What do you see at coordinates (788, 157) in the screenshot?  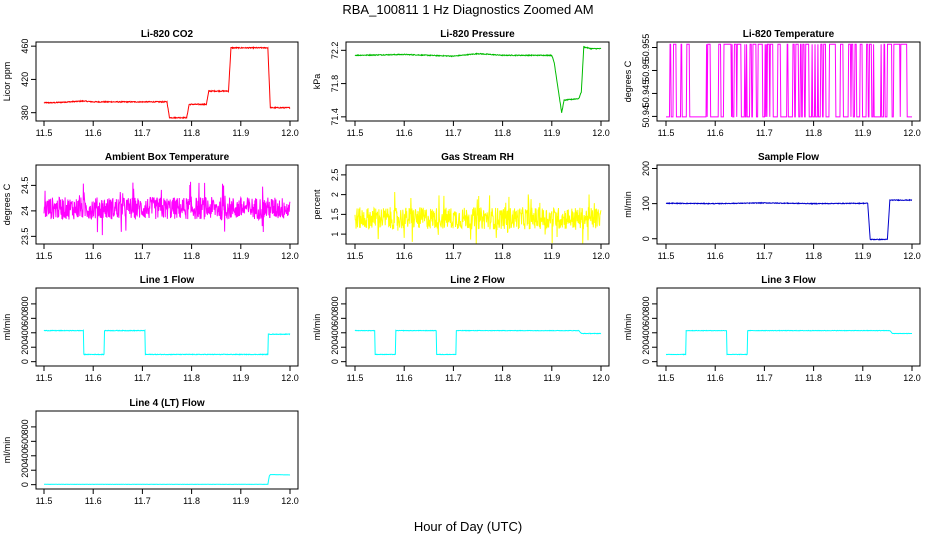 I see `panel-title: Sample Flow` at bounding box center [788, 157].